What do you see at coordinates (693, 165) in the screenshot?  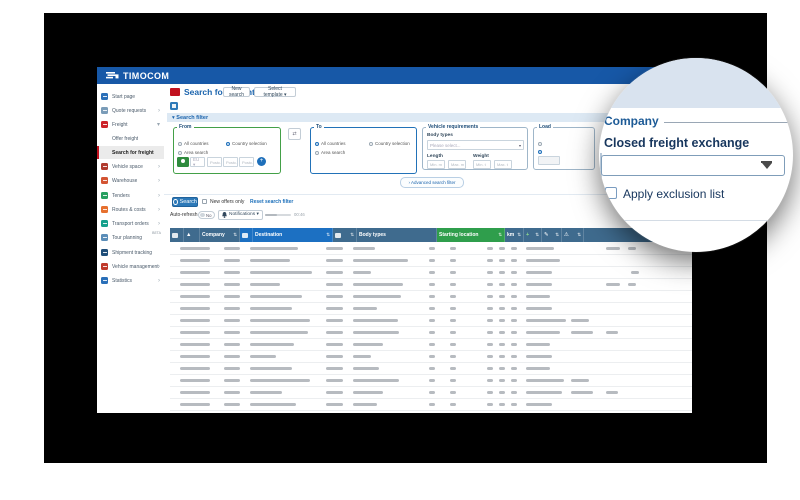 I see `closed-freight-exchange-dropdown` at bounding box center [693, 165].